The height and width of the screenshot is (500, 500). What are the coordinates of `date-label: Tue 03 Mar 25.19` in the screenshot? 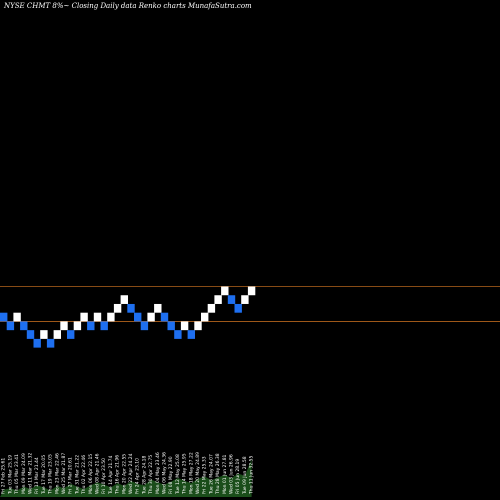 It's located at (10, 475).